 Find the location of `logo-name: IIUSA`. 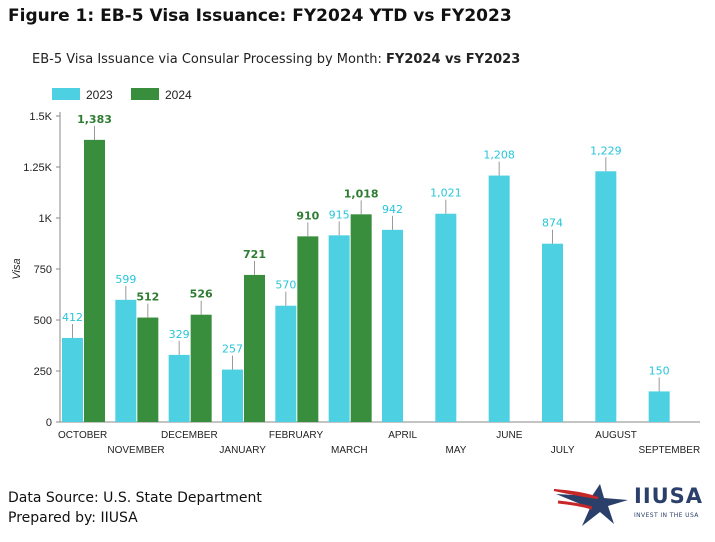

logo-name: IIUSA is located at coordinates (669, 496).